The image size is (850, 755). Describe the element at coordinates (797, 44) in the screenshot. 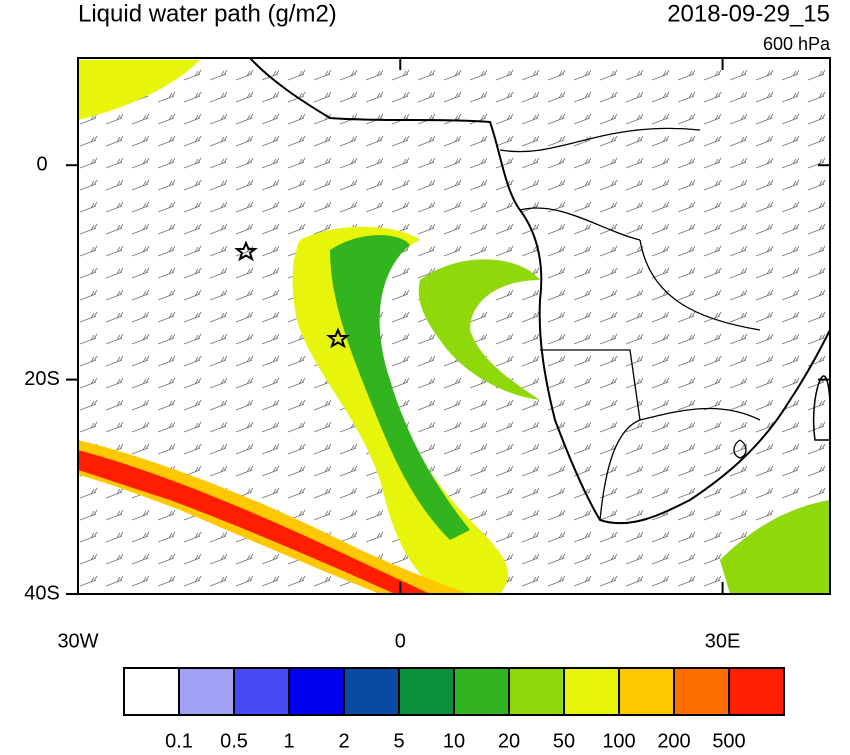

I see `level: 600 hPa` at that location.